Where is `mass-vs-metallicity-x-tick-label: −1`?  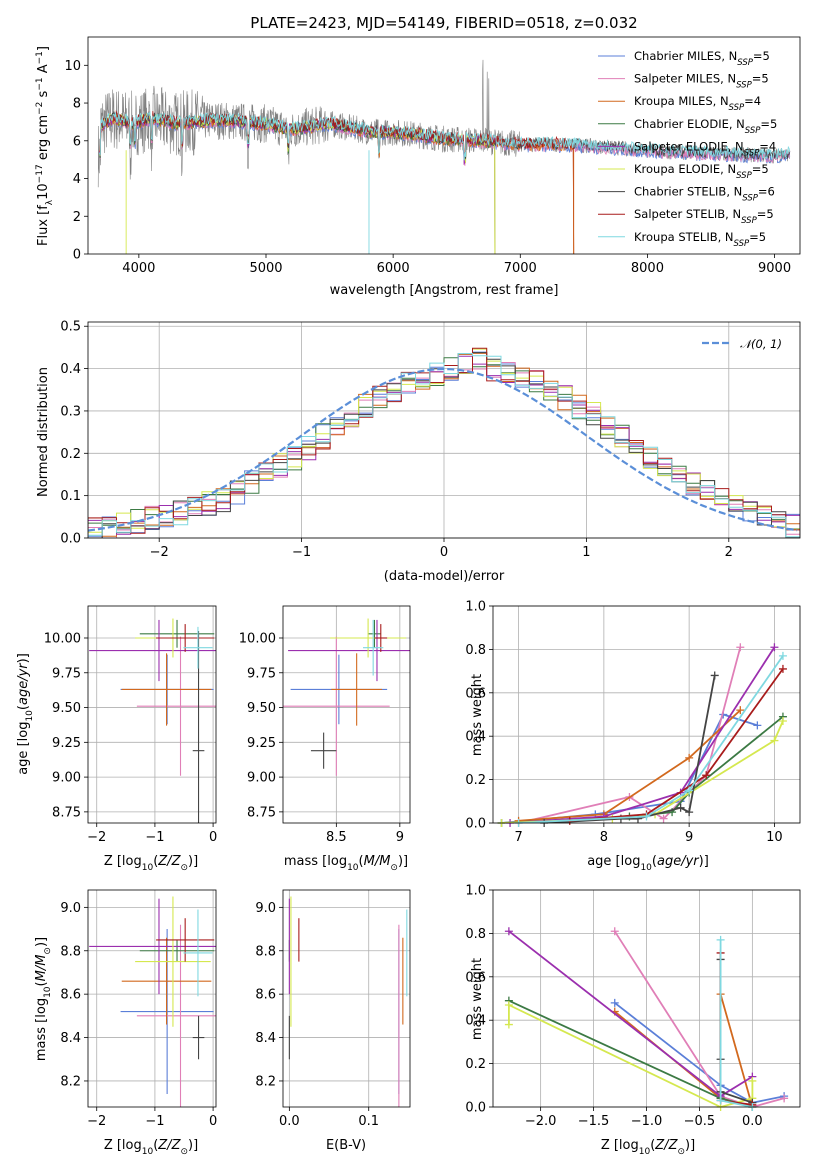
mass-vs-metallicity-x-tick-label: −1 is located at coordinates (154, 1121).